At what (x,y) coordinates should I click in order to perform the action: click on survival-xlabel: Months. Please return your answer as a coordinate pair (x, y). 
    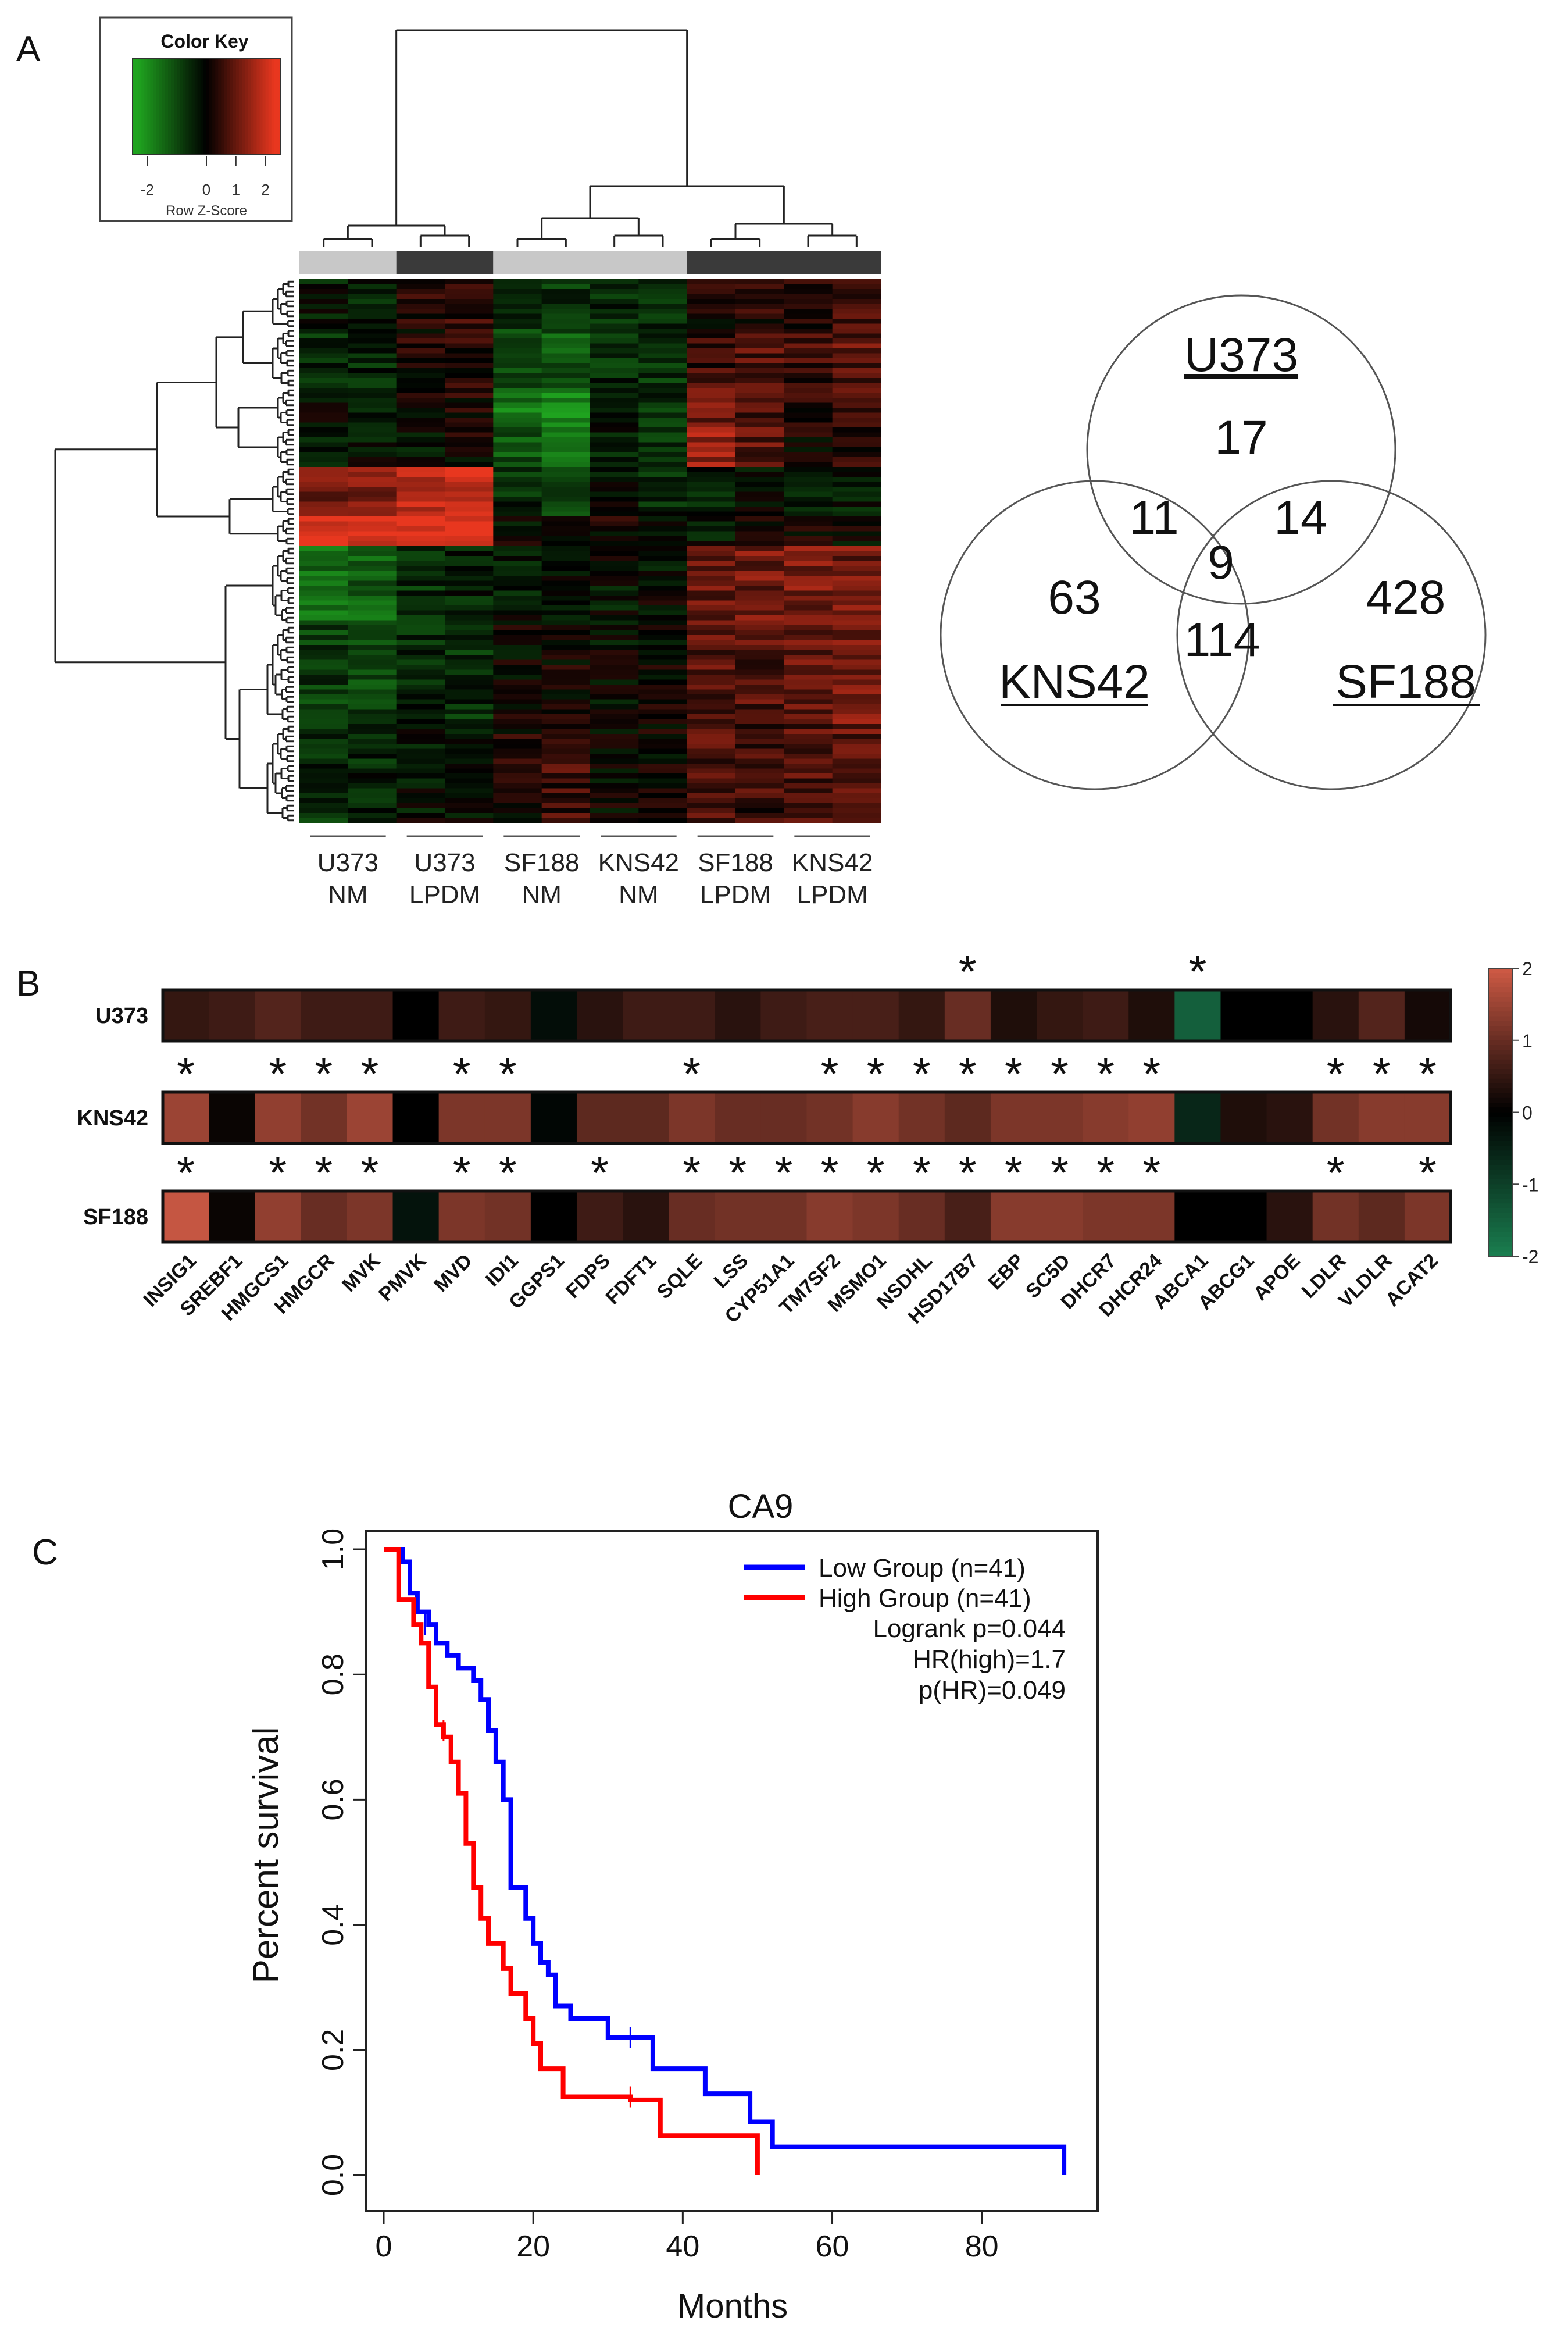
    Looking at the image, I should click on (732, 2306).